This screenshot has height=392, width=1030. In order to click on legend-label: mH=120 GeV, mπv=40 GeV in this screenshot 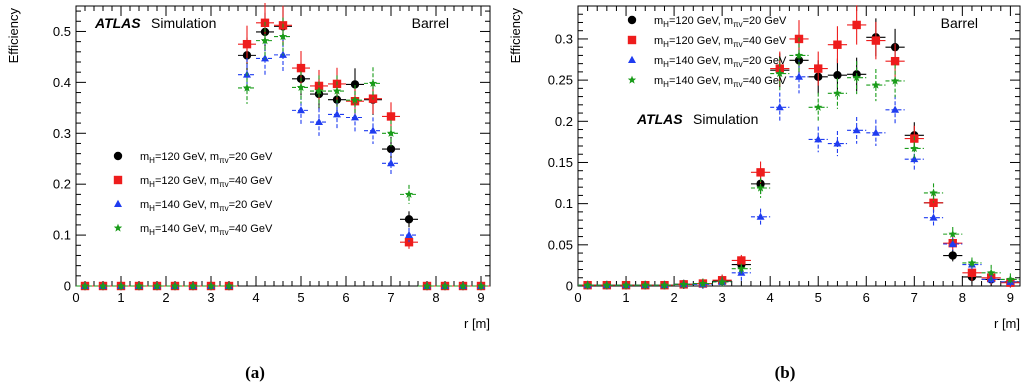, I will do `click(206, 182)`.